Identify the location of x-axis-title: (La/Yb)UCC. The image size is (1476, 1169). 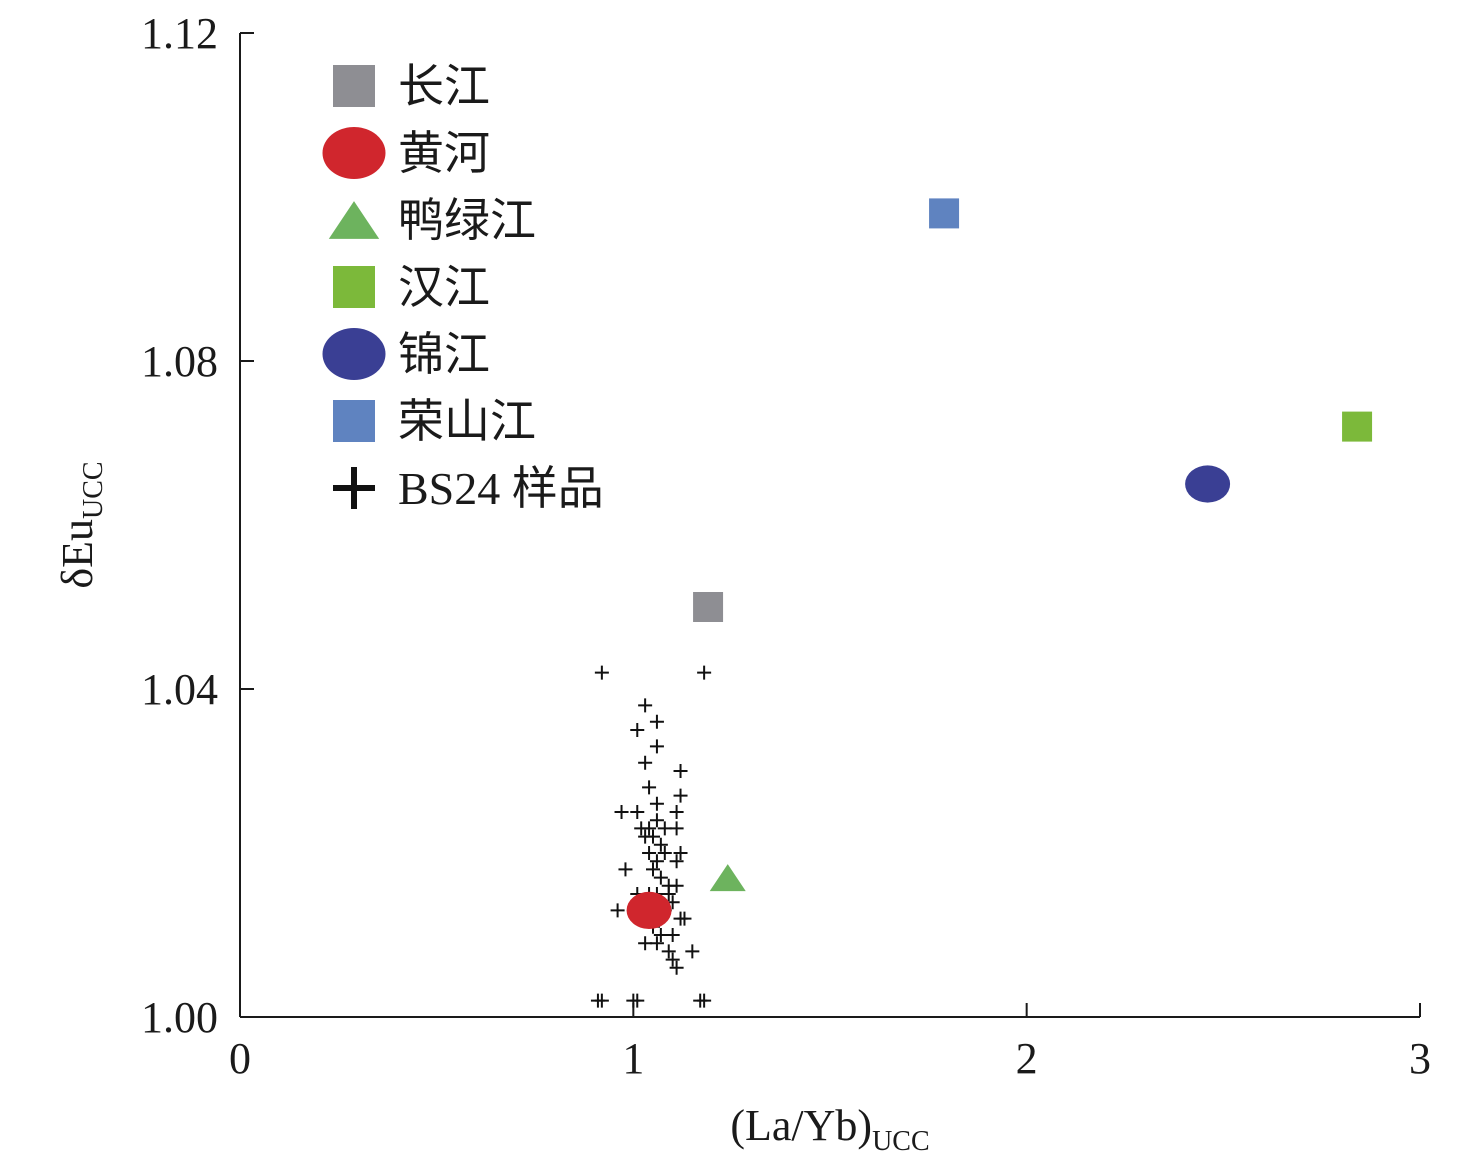
(829, 1129).